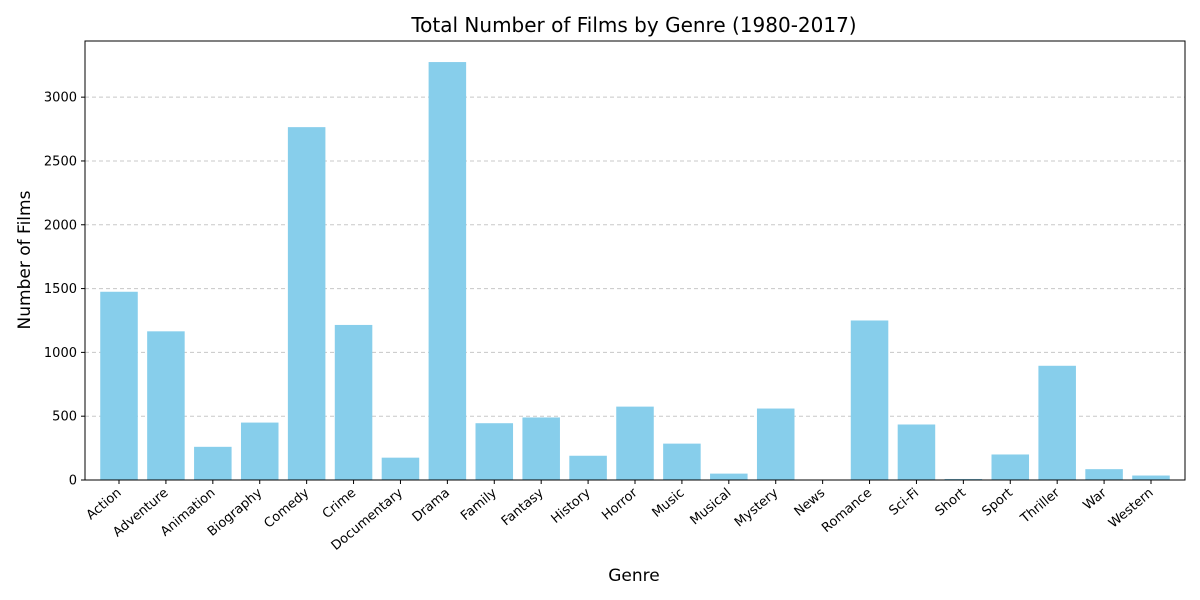  Describe the element at coordinates (64, 417) in the screenshot. I see `y-tick-label: 500` at that location.